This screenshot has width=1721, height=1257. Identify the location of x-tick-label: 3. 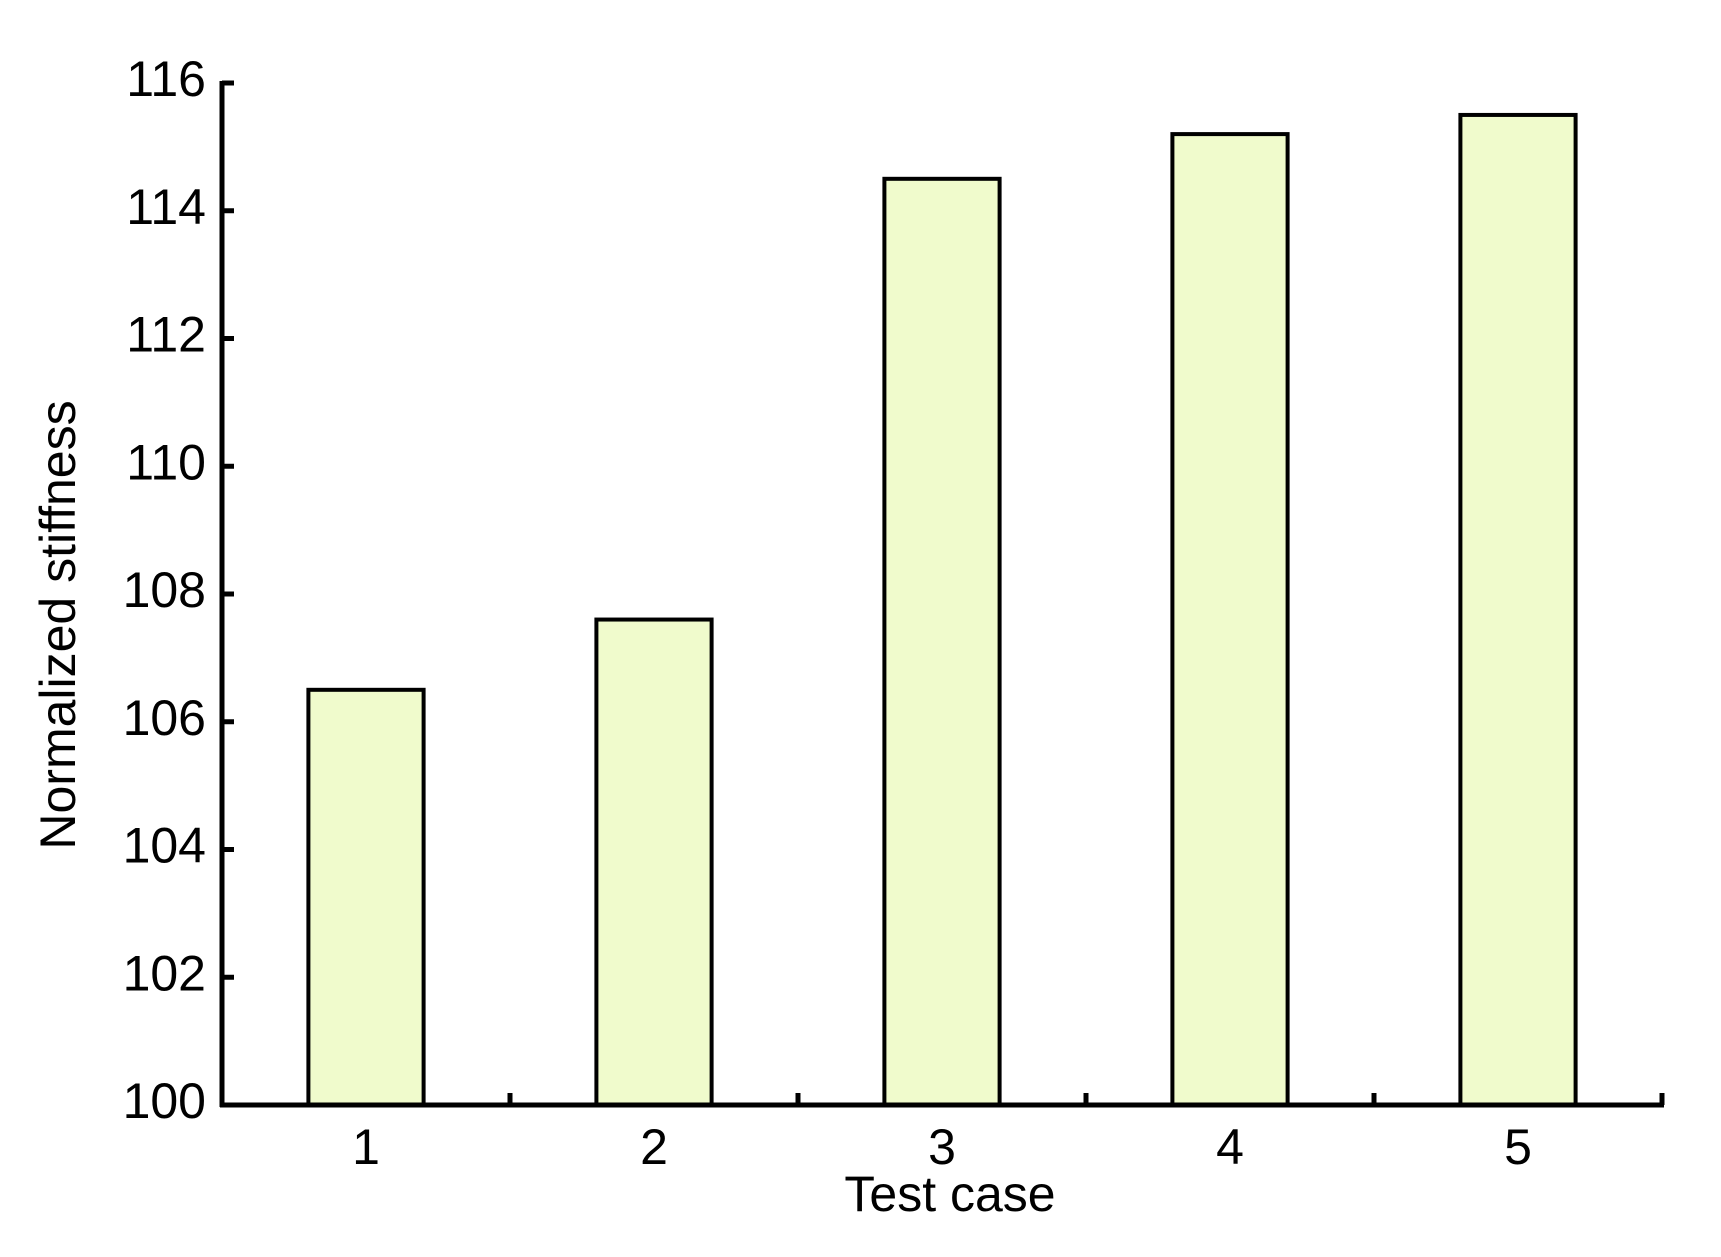
(942, 1147).